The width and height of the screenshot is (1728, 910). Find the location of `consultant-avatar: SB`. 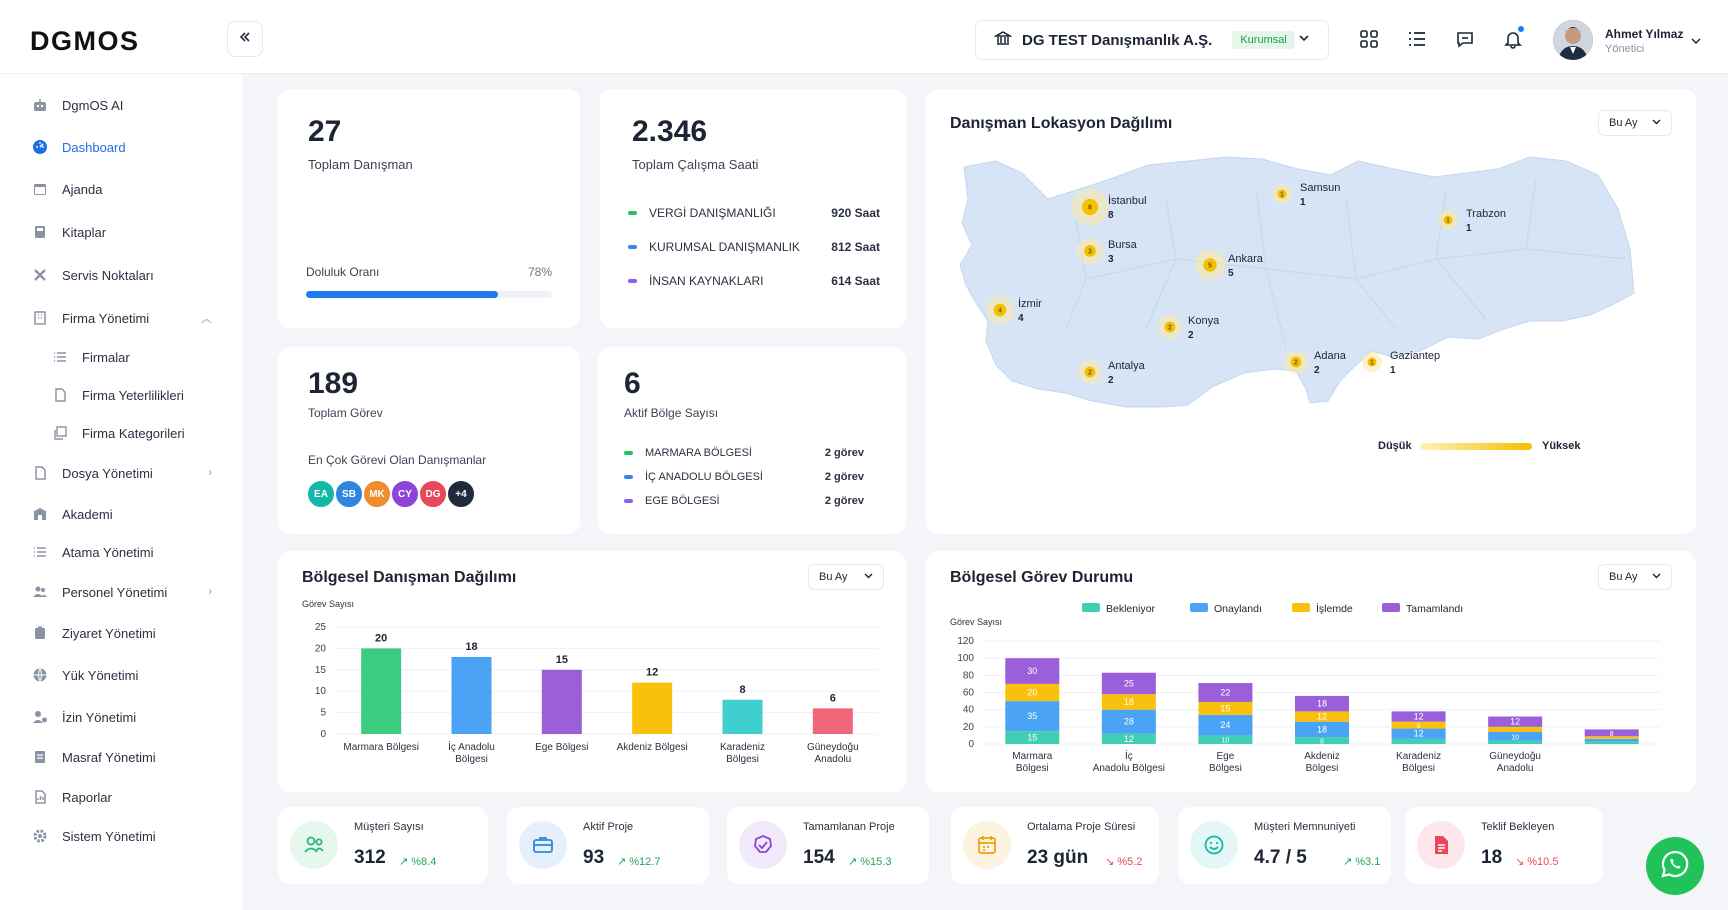

consultant-avatar: SB is located at coordinates (349, 494).